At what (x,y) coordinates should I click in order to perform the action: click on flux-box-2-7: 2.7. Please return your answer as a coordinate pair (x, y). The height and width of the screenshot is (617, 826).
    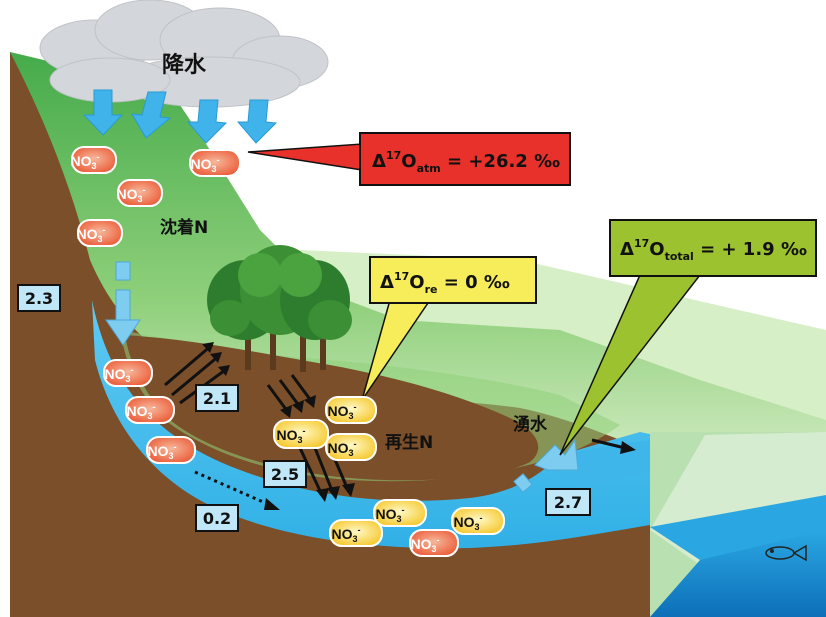
    Looking at the image, I should click on (568, 502).